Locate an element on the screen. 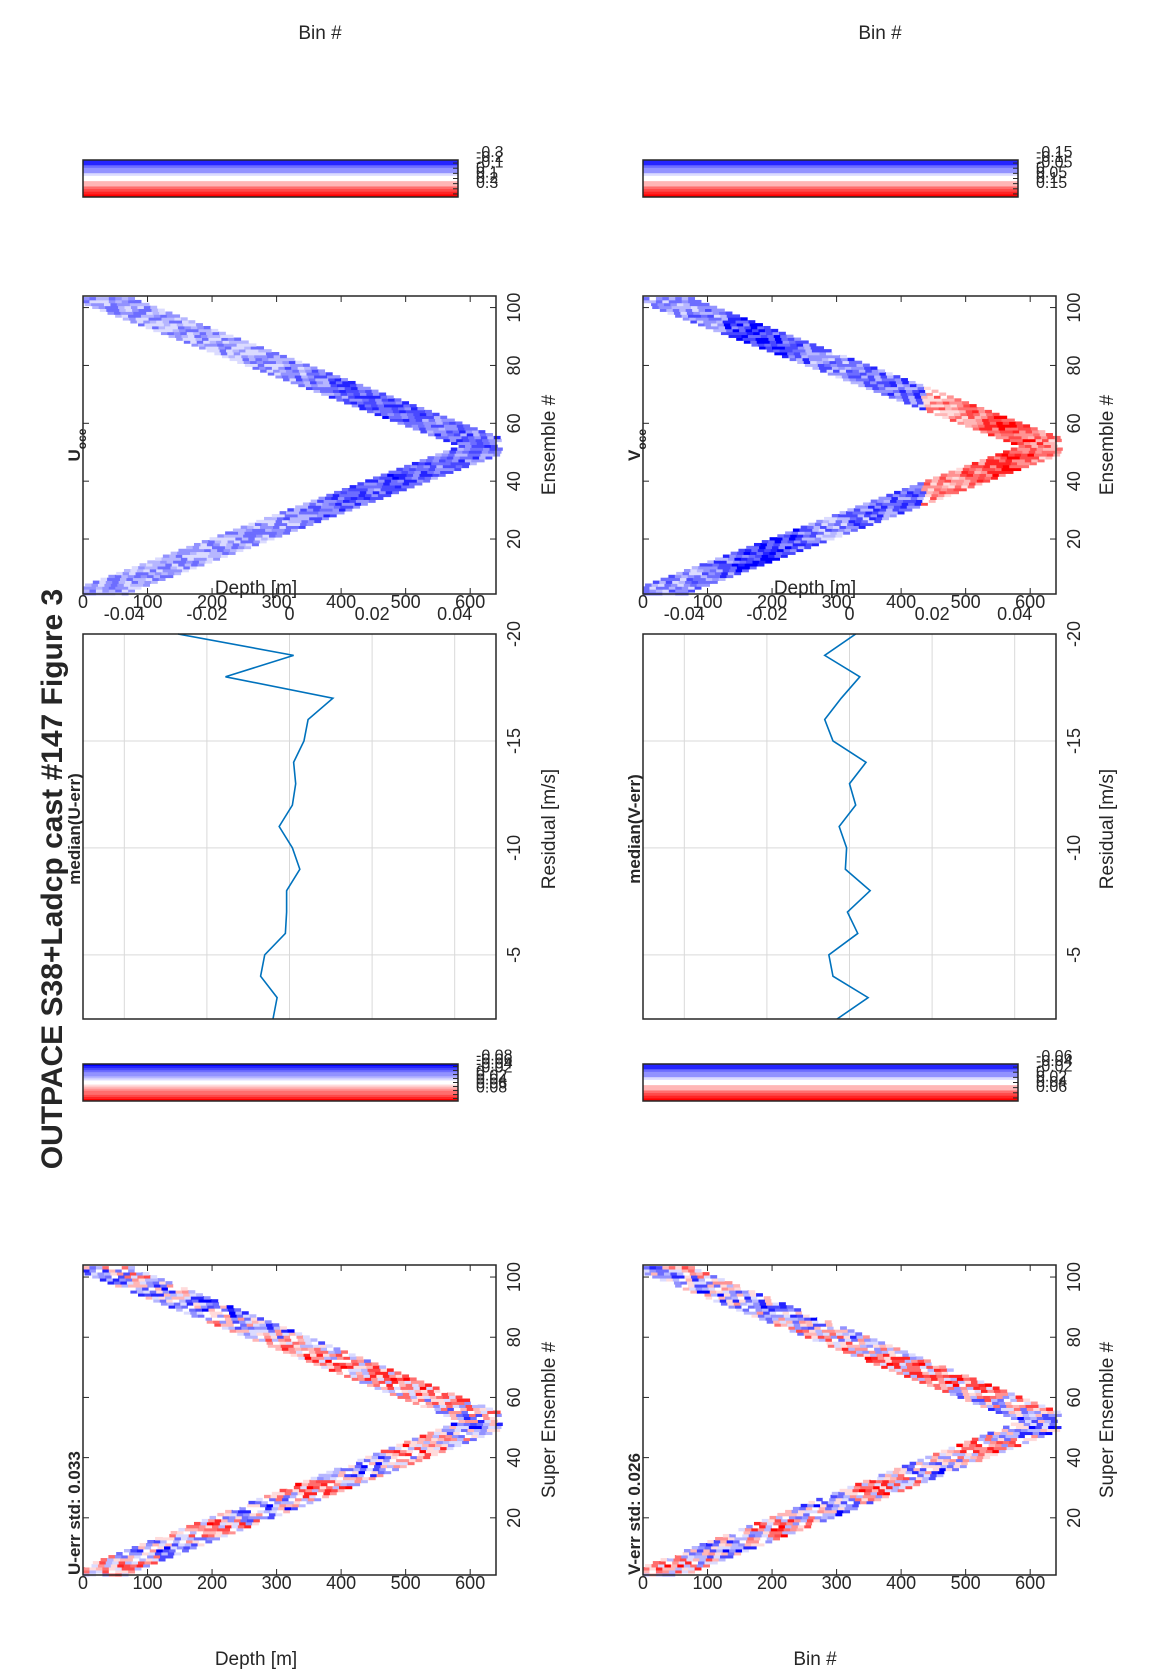 Image resolution: width=1165 pixels, height=1679 pixels. residual-tick-label: -0.02 is located at coordinates (206, 614).